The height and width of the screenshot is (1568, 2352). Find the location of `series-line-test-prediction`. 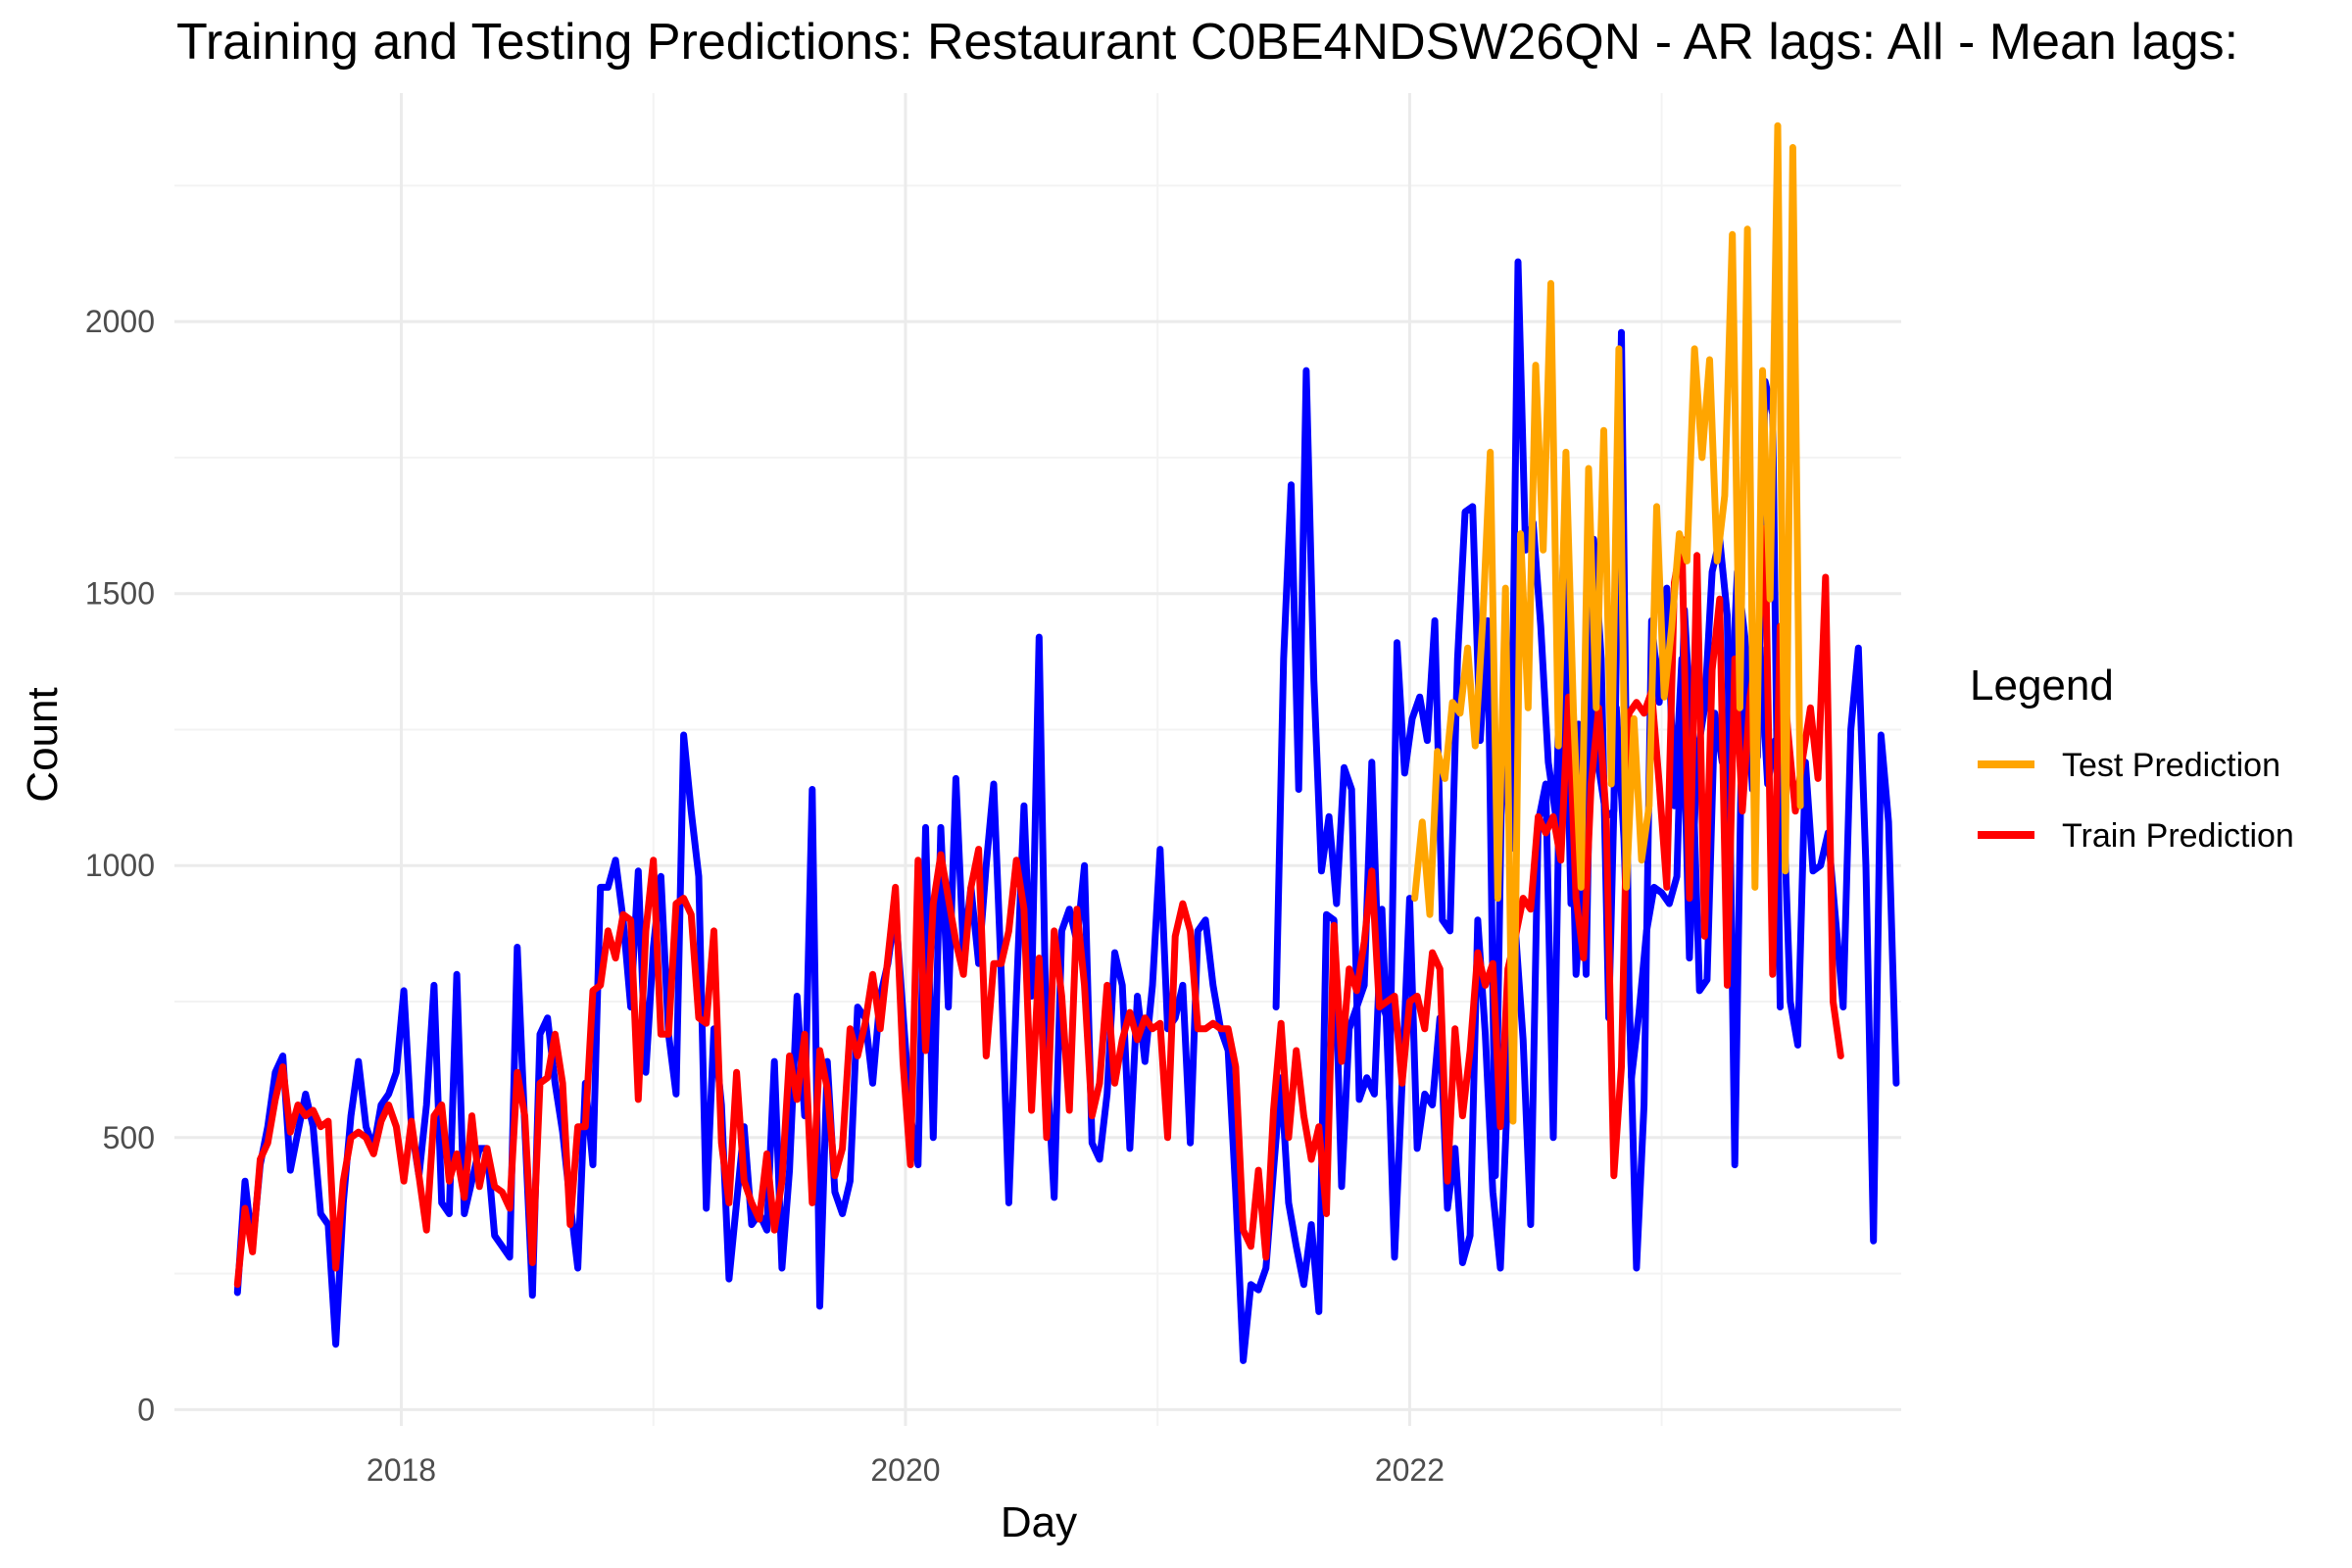

series-line-test-prediction is located at coordinates (1607, 623).